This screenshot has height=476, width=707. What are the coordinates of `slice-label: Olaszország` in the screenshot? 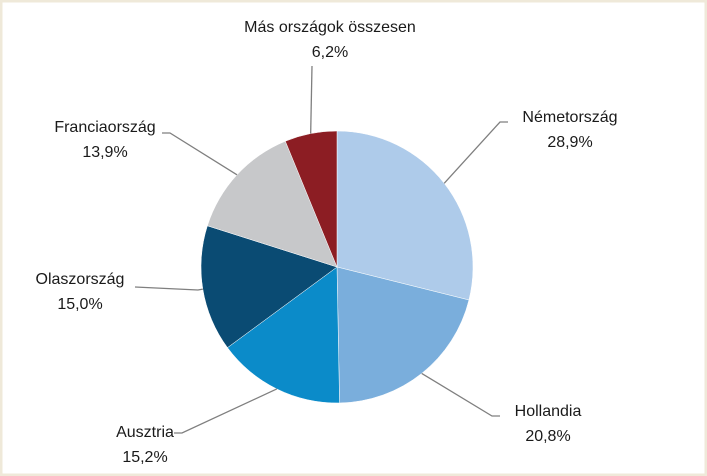 It's located at (80, 279).